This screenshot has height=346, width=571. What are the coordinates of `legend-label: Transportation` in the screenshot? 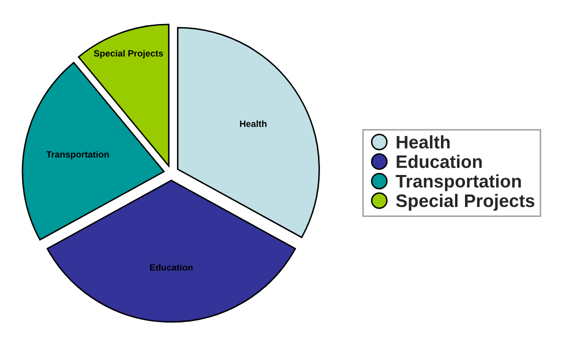 It's located at (458, 183).